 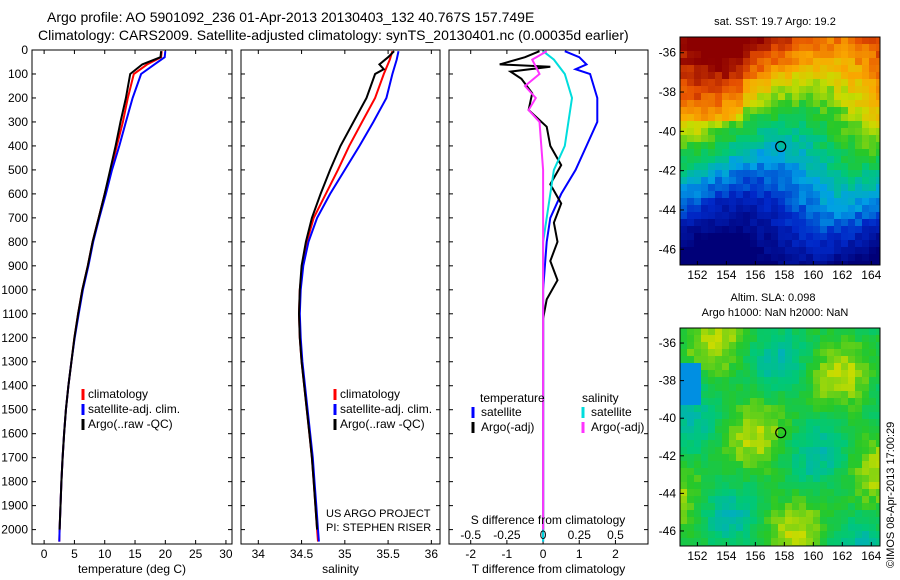 What do you see at coordinates (617, 427) in the screenshot?
I see `legend-label: Argo(-adj)` at bounding box center [617, 427].